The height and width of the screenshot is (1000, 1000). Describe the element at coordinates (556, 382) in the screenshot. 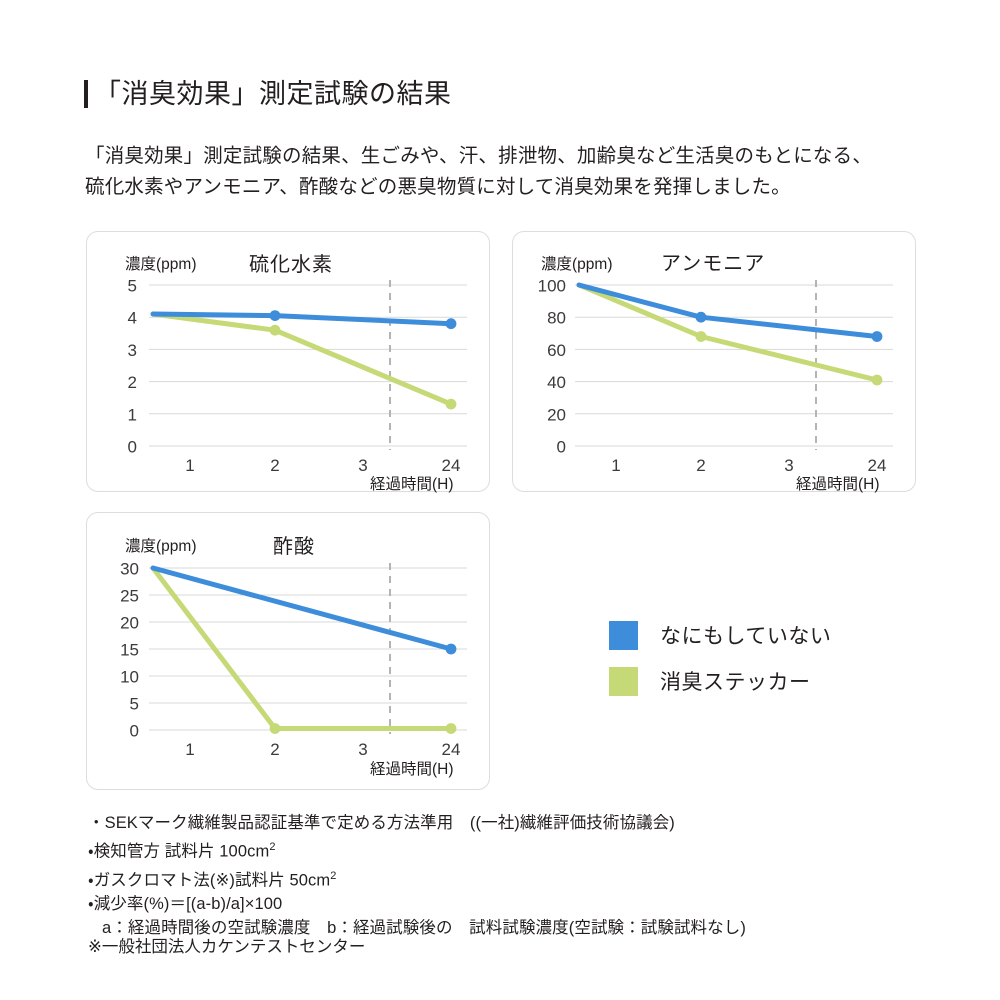

I see `svg-text: 40` at that location.